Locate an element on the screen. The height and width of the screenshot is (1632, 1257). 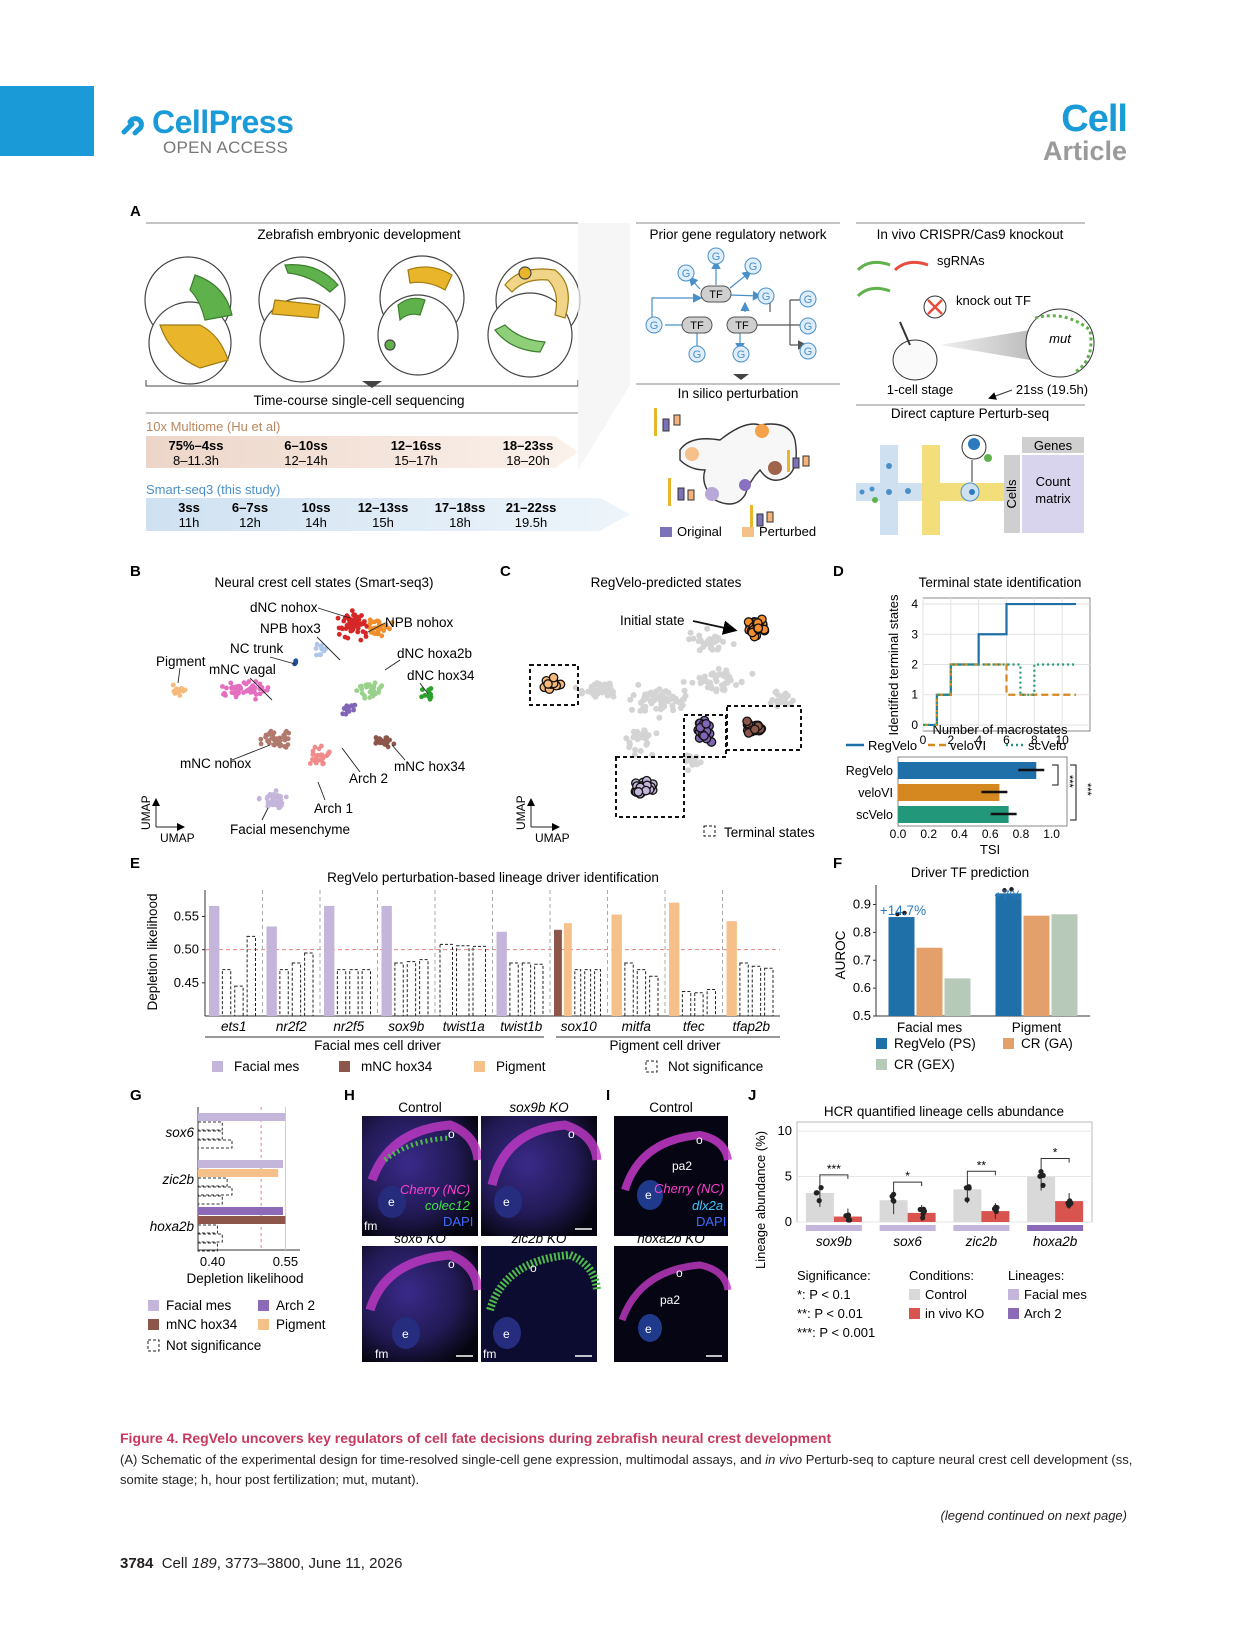
terminal-boxes is located at coordinates (665, 741).